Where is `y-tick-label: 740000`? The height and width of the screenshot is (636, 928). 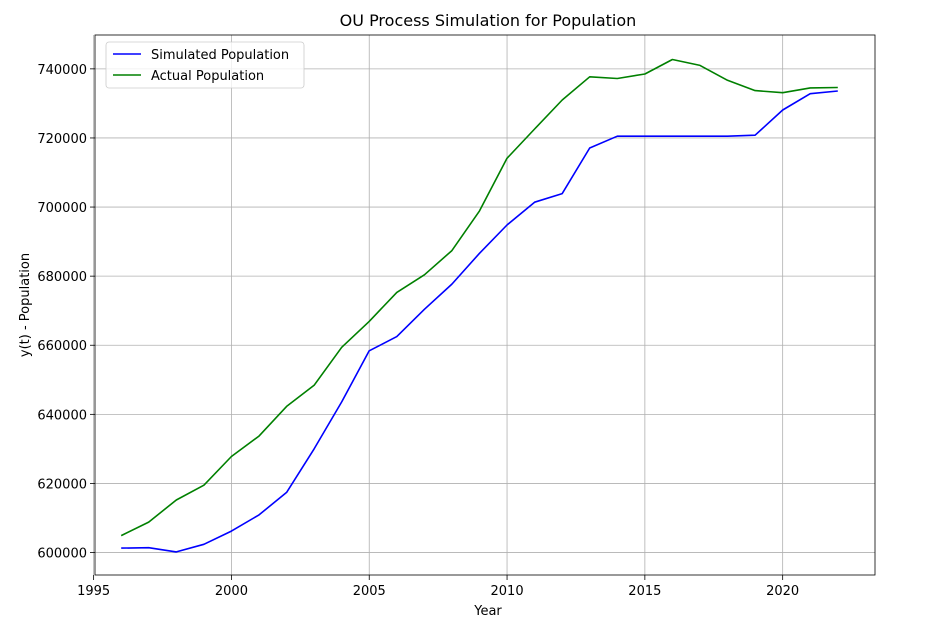
y-tick-label: 740000 is located at coordinates (62, 70).